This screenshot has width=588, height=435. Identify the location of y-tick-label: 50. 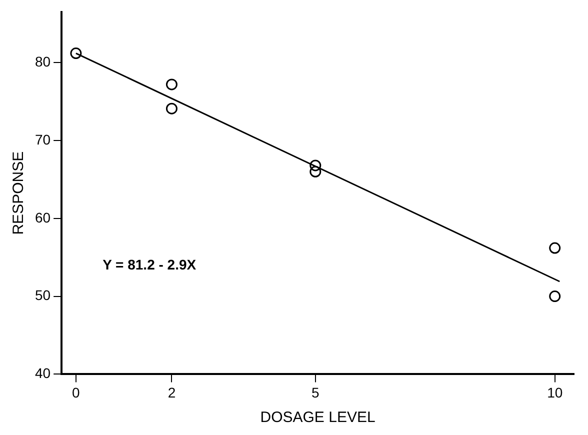
(42, 295).